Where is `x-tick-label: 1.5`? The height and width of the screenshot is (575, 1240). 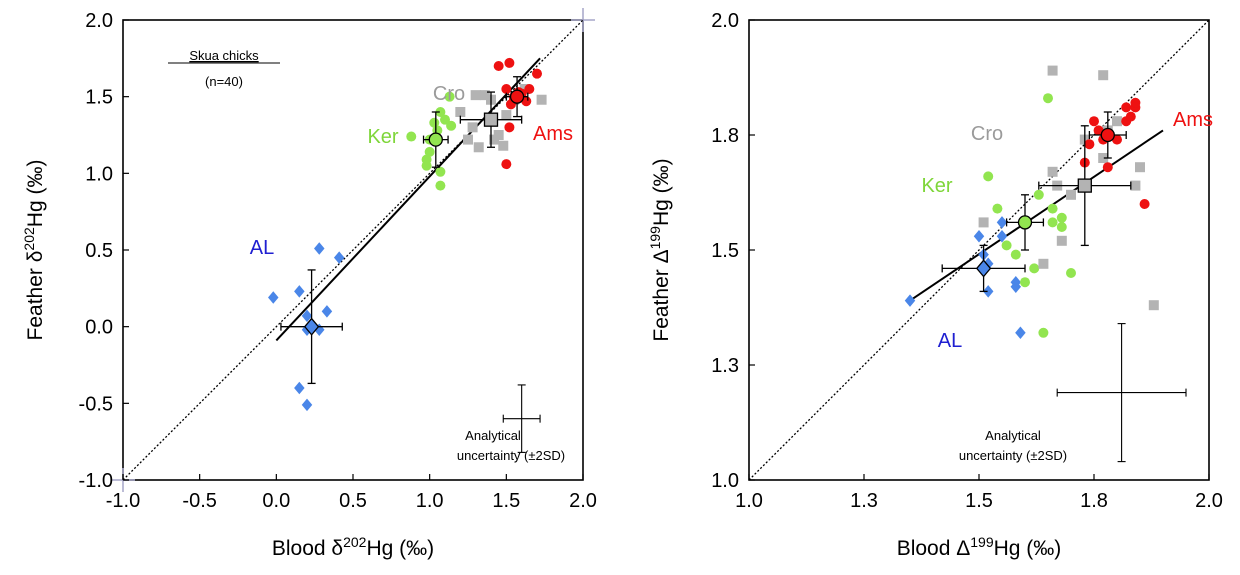 x-tick-label: 1.5 is located at coordinates (506, 501).